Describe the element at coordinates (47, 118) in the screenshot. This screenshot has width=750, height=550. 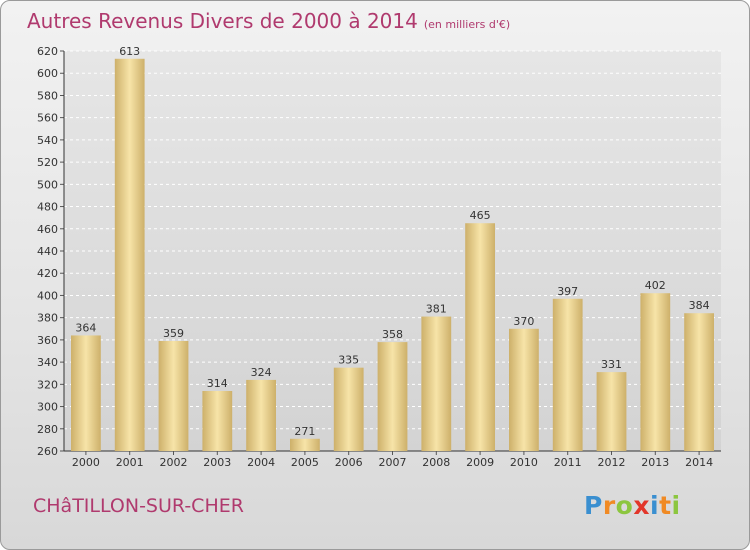
I see `y-tick-label: 560` at that location.